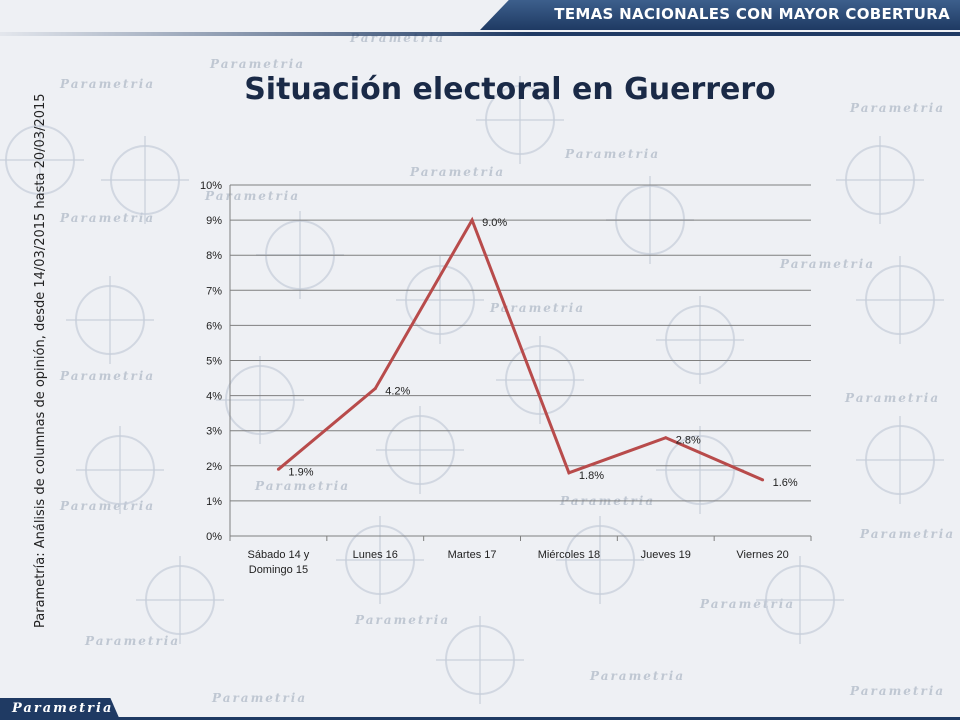  I want to click on y-tick-label: 0%, so click(214, 537).